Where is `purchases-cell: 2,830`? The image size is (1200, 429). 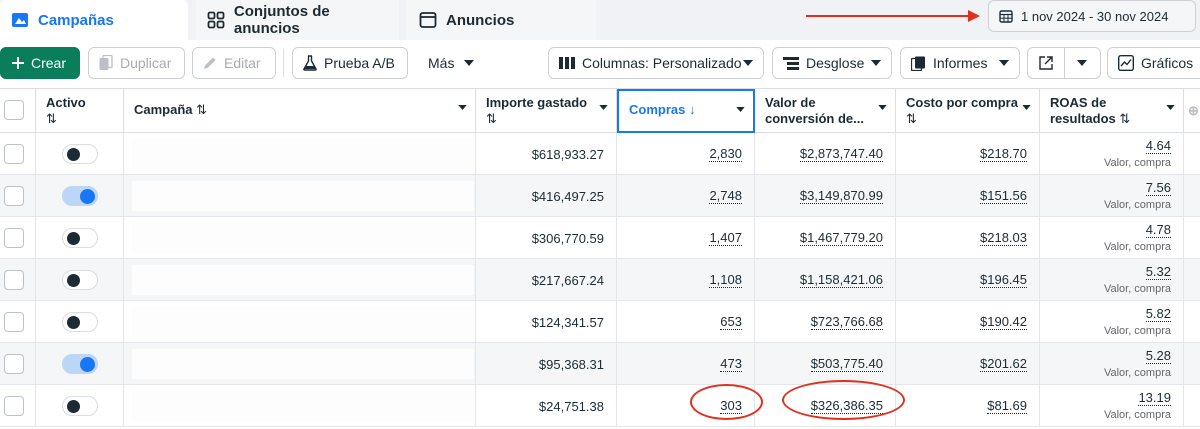 purchases-cell: 2,830 is located at coordinates (686, 154).